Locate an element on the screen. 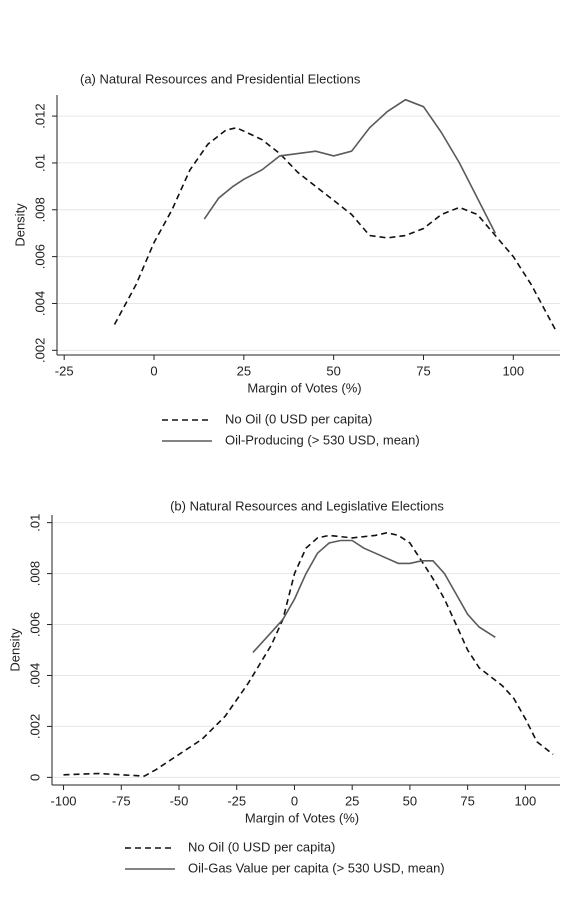 Image resolution: width=571 pixels, height=906 pixels. x-tick-label: -75 is located at coordinates (121, 800).